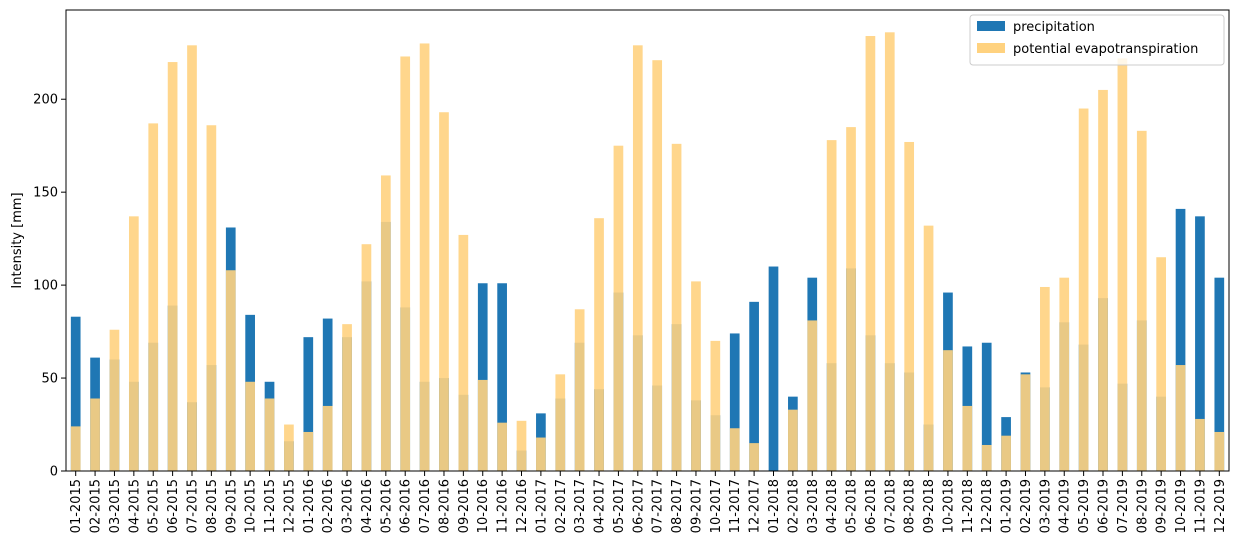 The width and height of the screenshot is (1239, 550). What do you see at coordinates (1200, 506) in the screenshot?
I see `x-tick-label-11-2019: 11-2019` at bounding box center [1200, 506].